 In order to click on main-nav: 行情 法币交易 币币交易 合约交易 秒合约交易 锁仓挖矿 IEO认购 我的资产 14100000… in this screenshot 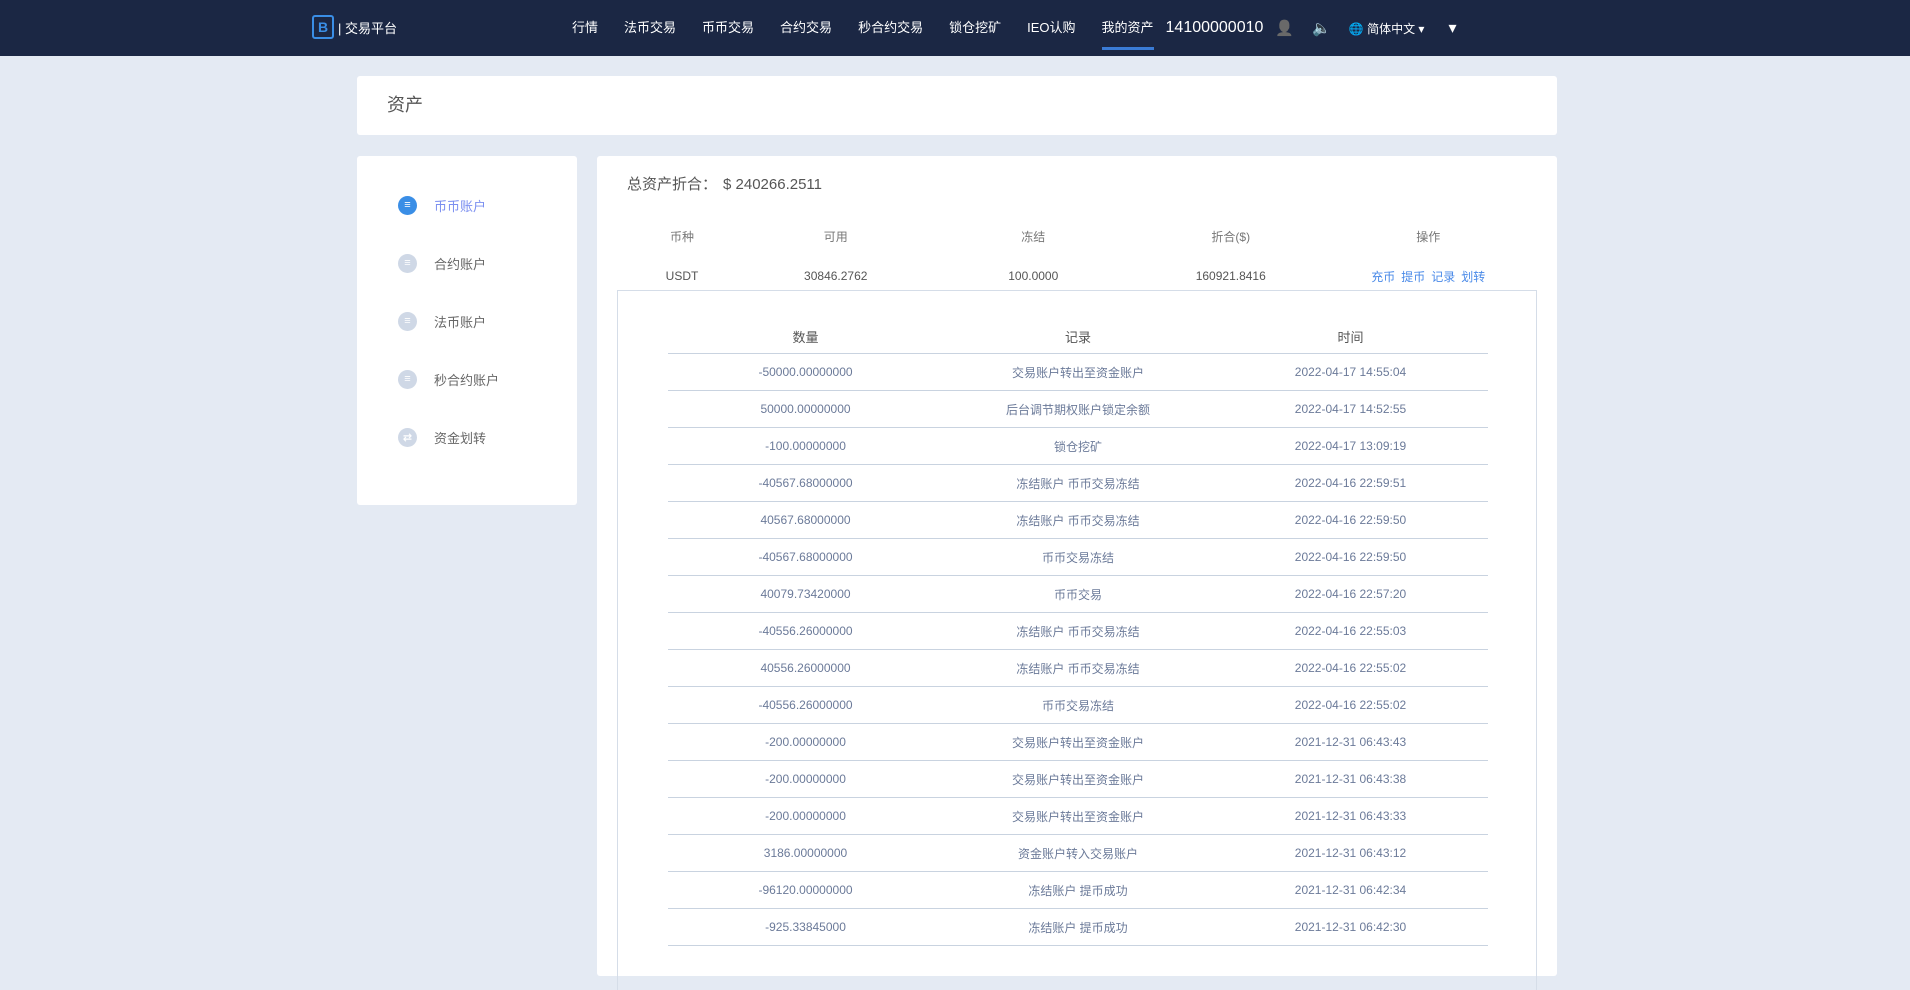, I will do `click(1014, 28)`.